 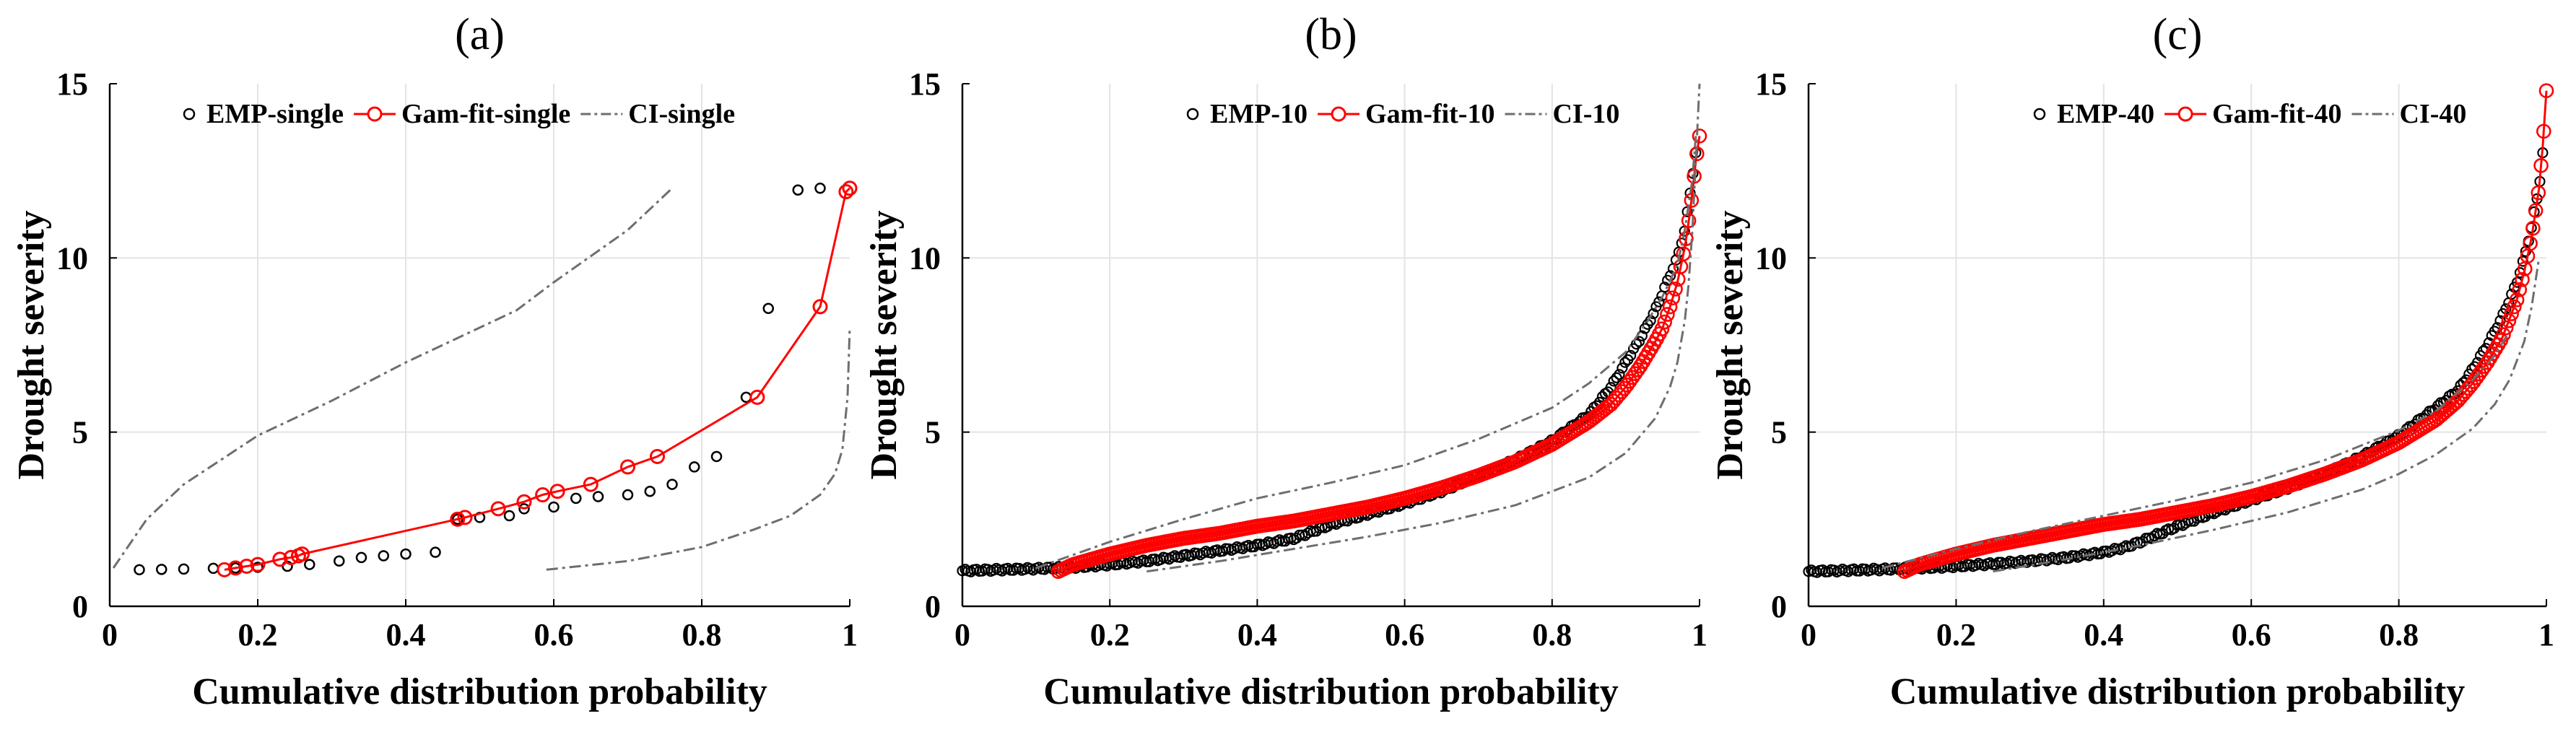 I want to click on series-ci-40-upper, so click(x=2196, y=449).